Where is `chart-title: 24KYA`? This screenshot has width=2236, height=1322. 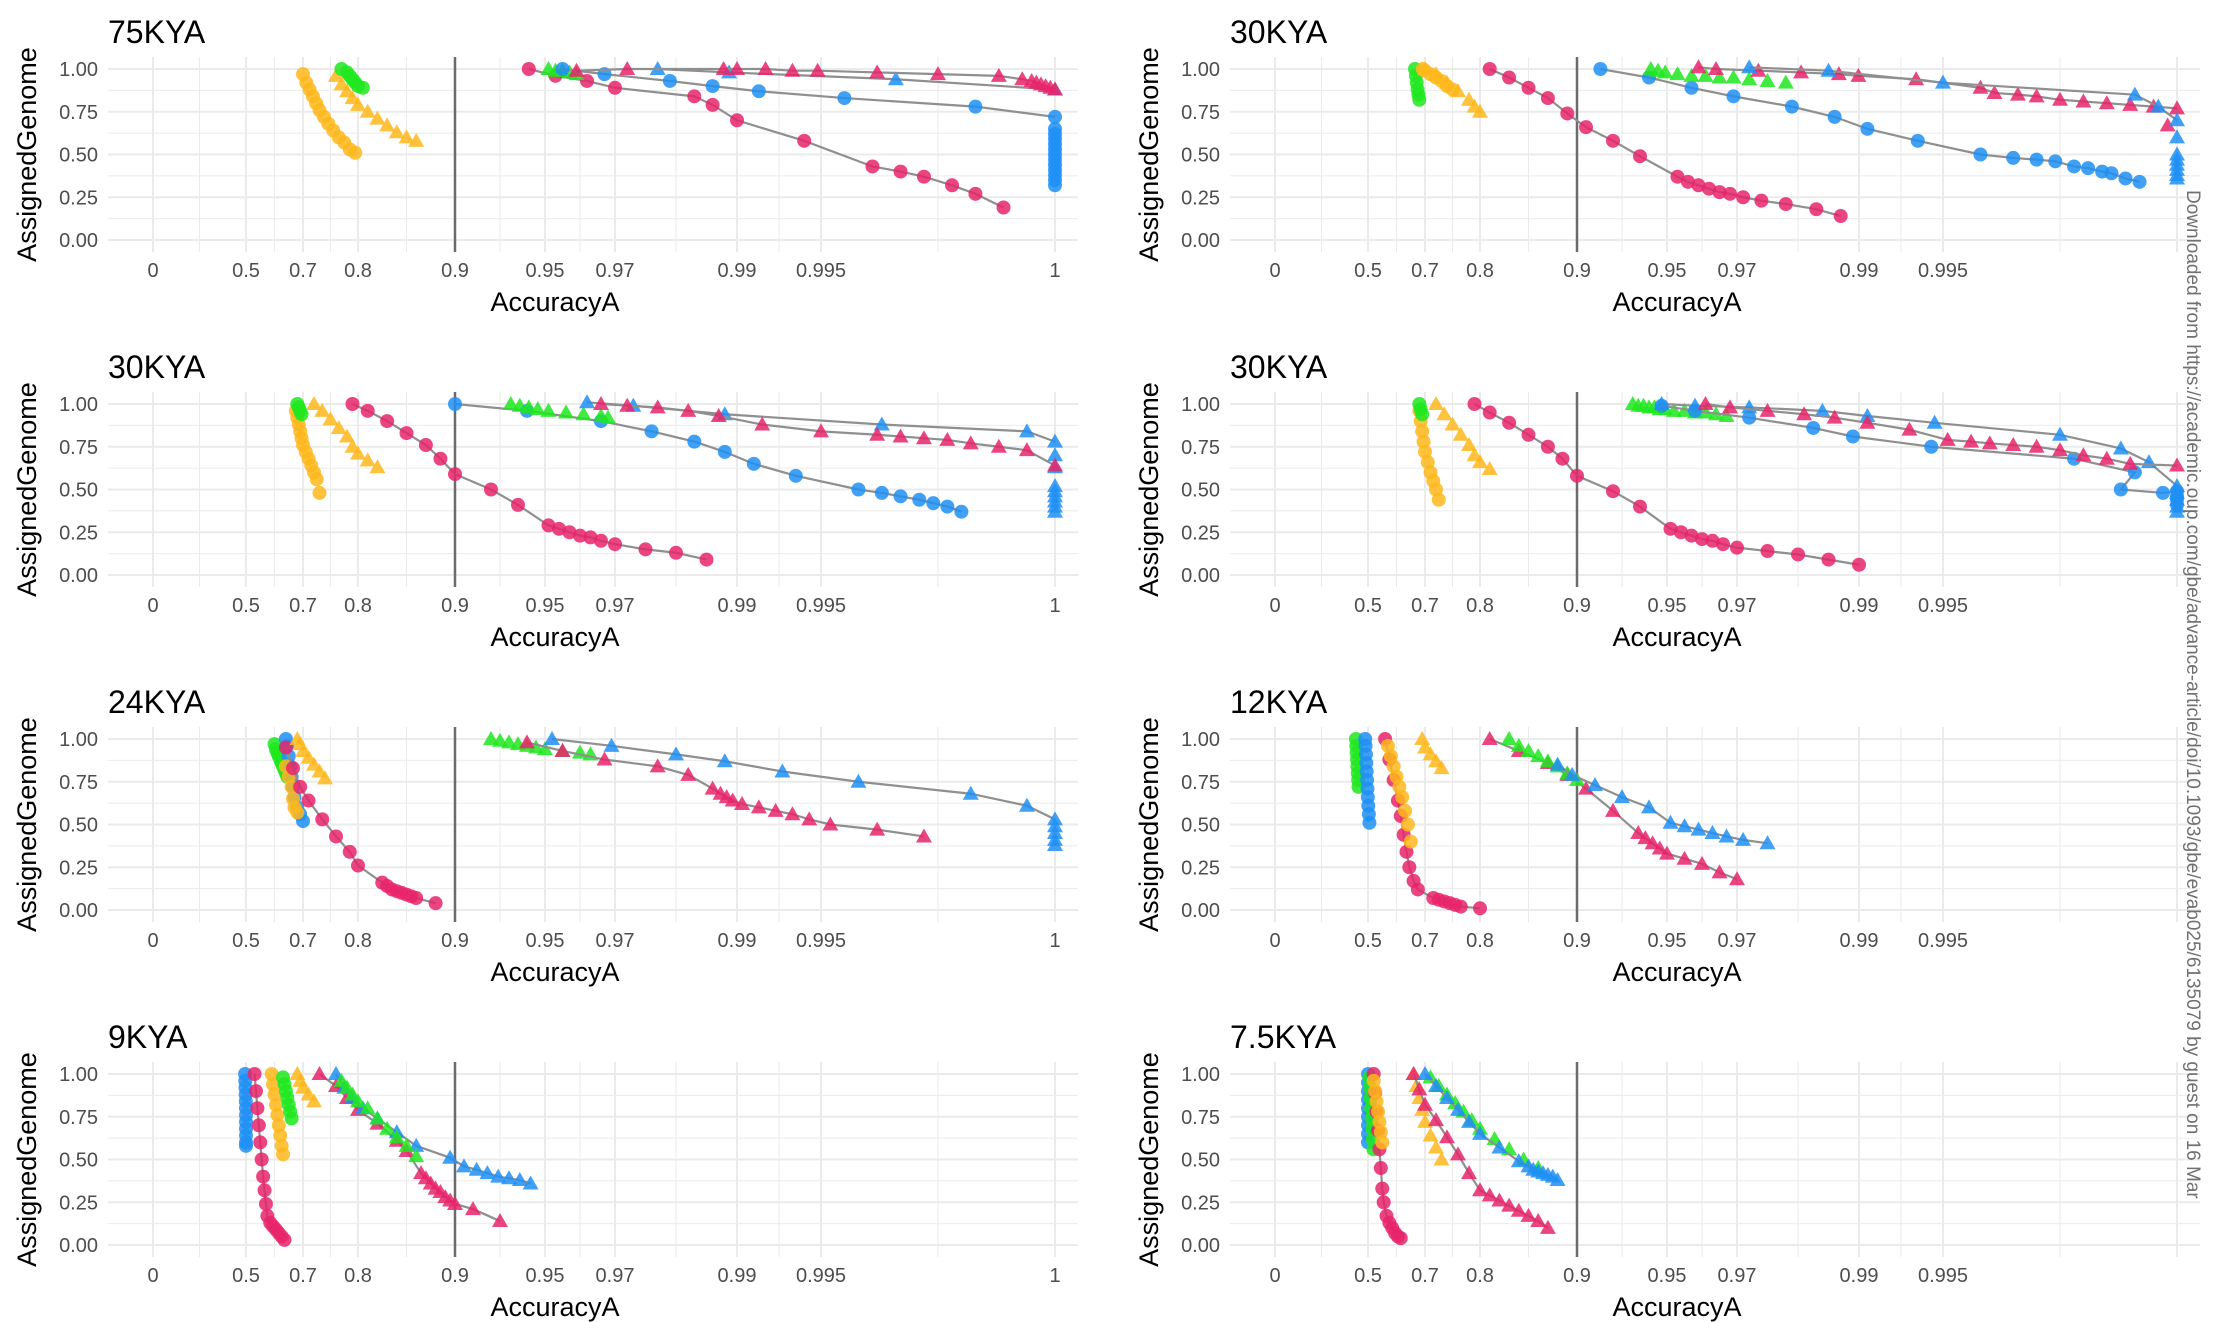
chart-title: 24KYA is located at coordinates (157, 702).